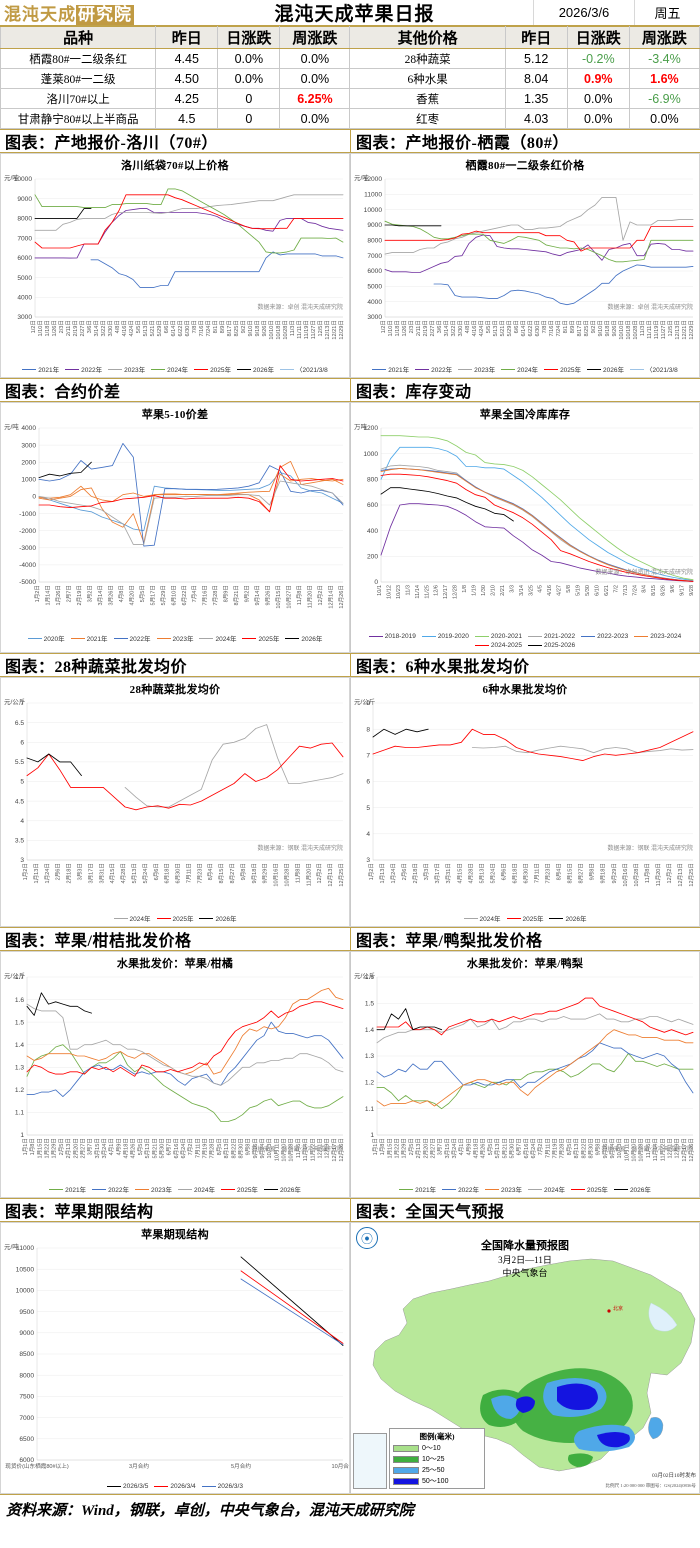 Image resolution: width=700 pixels, height=1548 pixels. I want to click on chart-legend: 2024年 2025年 2026年, so click(175, 919).